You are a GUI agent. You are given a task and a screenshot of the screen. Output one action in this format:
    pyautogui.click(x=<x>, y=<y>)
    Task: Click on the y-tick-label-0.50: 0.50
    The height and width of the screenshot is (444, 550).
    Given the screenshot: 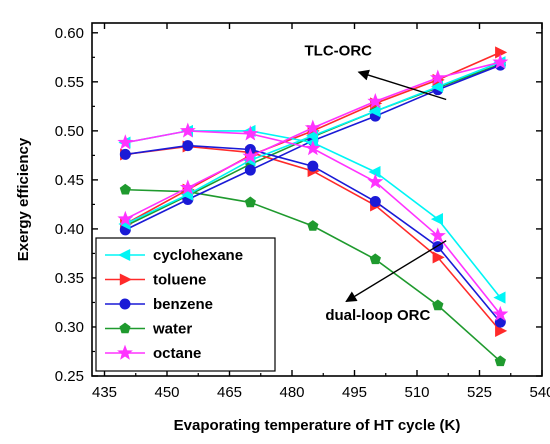 What is the action you would take?
    pyautogui.click(x=69, y=131)
    